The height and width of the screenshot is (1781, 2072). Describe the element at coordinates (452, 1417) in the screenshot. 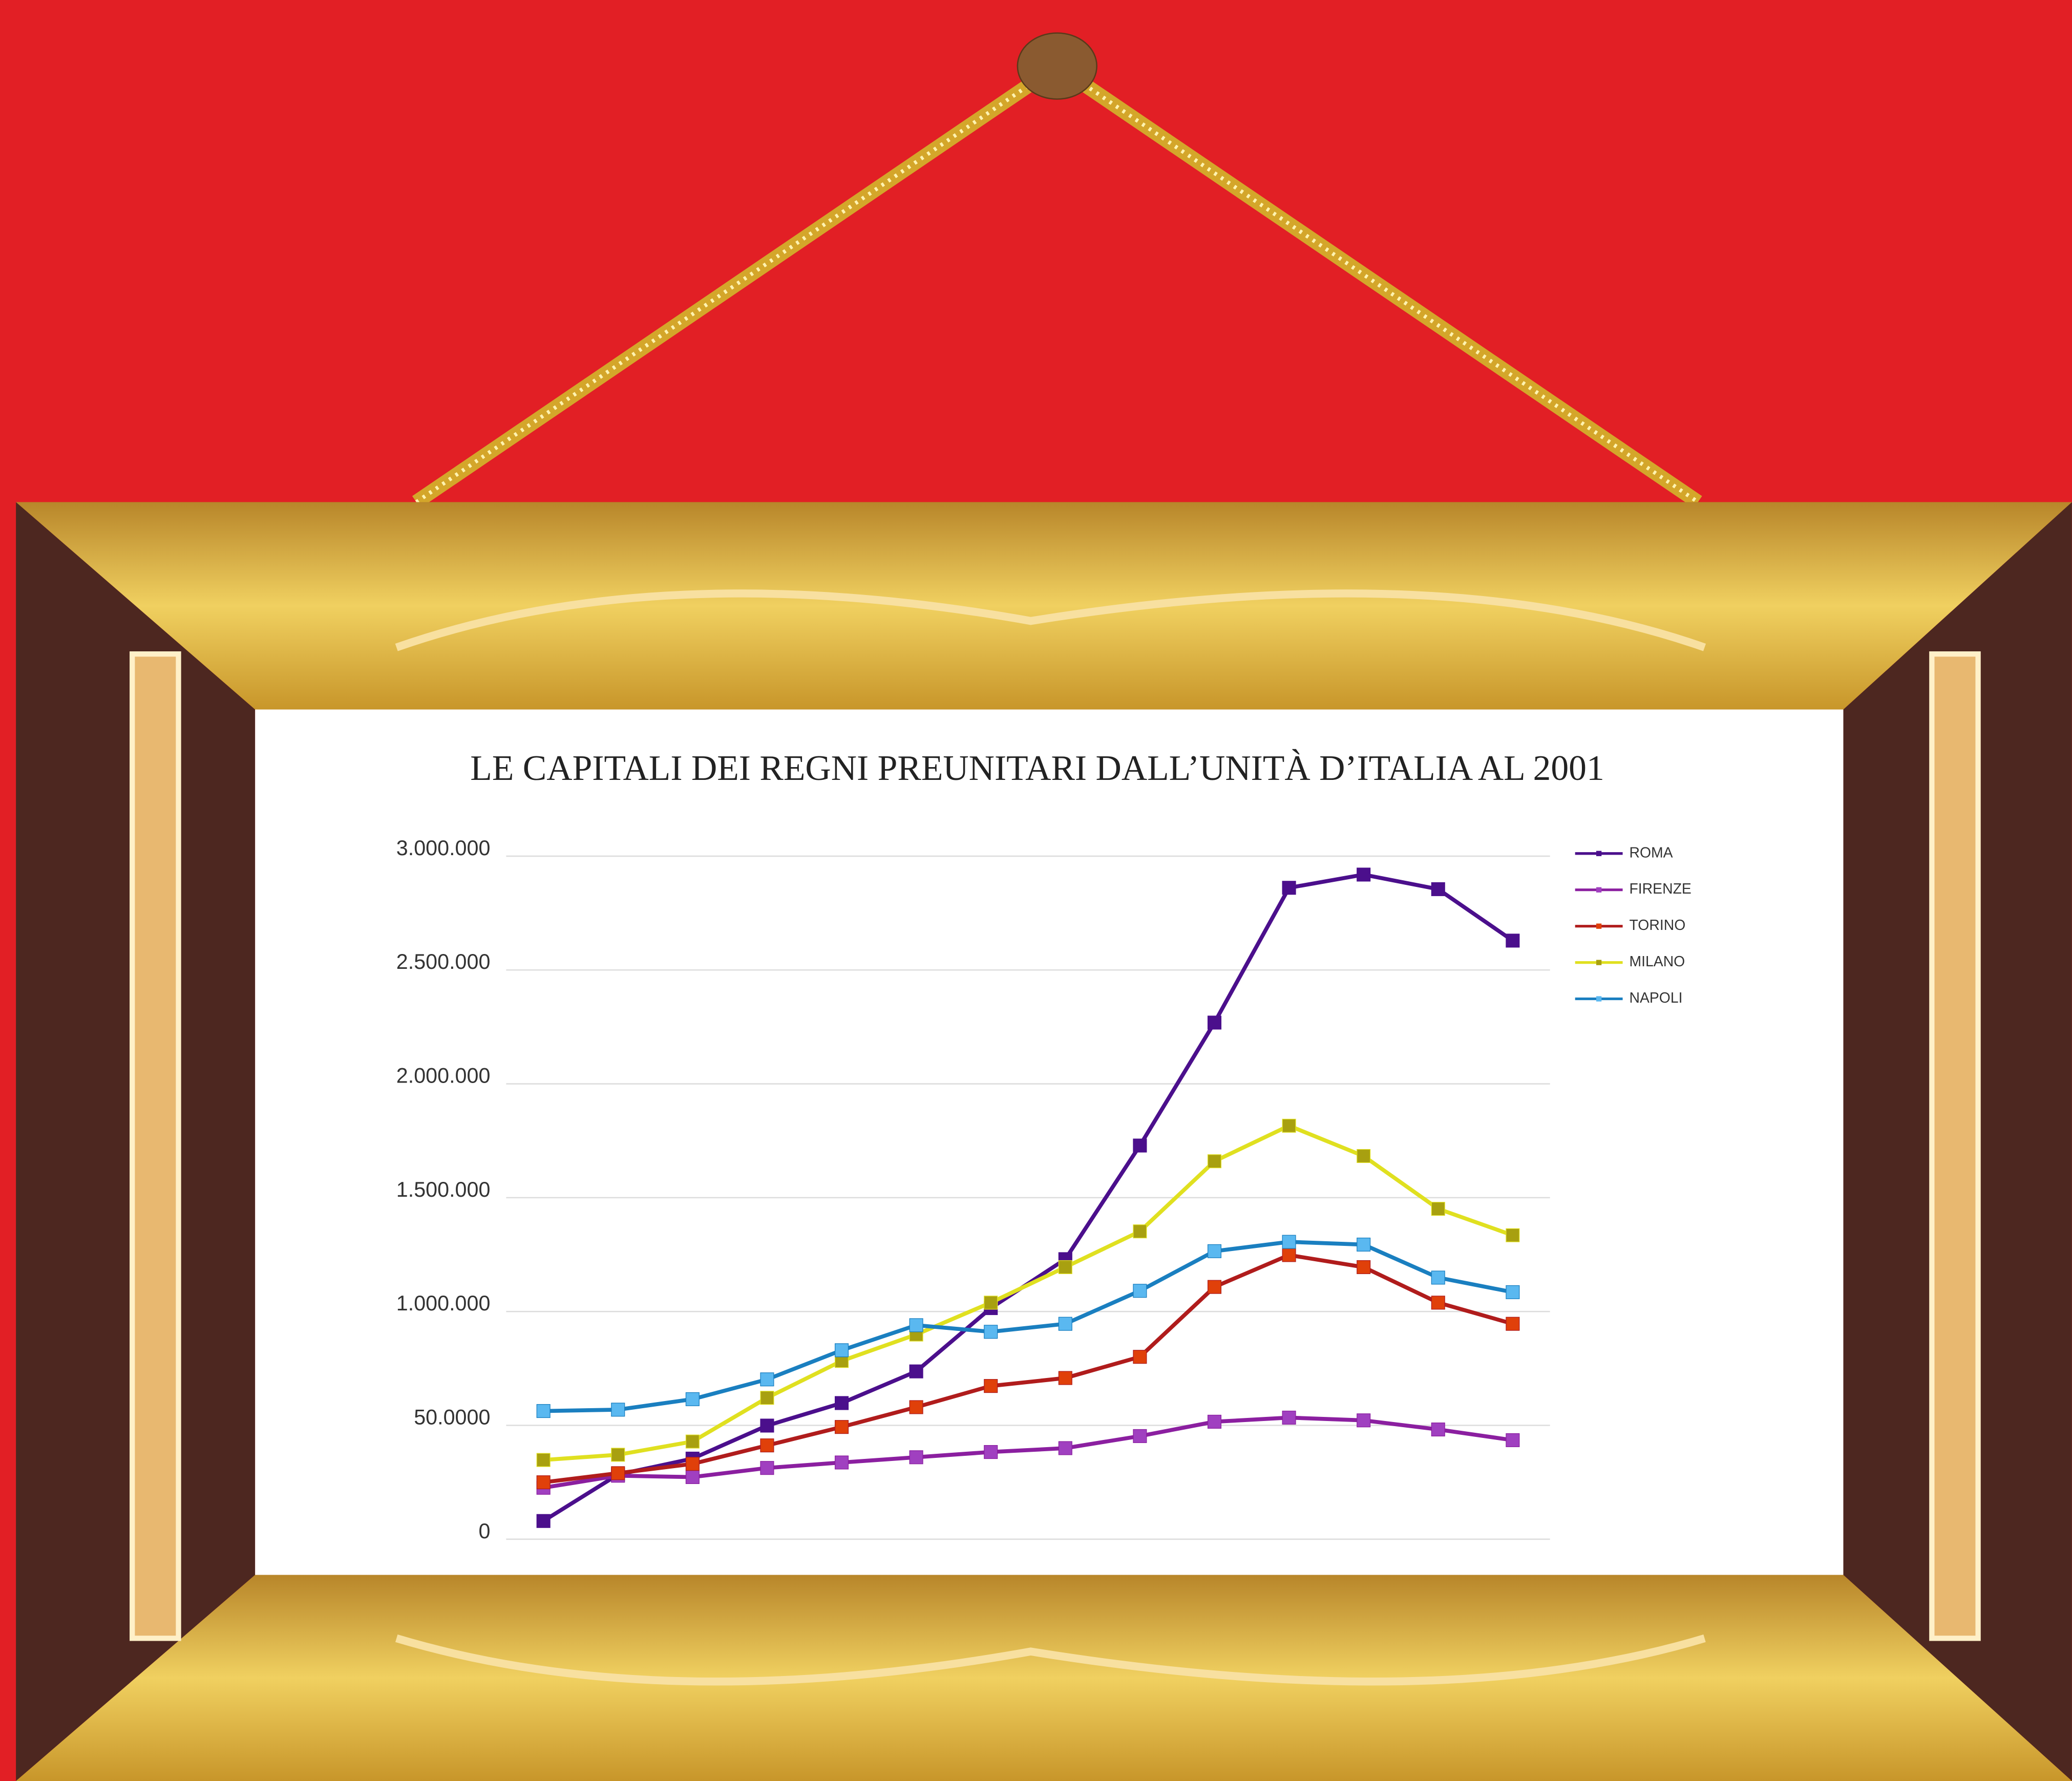

I see `y-tick-label: 50.0000` at that location.